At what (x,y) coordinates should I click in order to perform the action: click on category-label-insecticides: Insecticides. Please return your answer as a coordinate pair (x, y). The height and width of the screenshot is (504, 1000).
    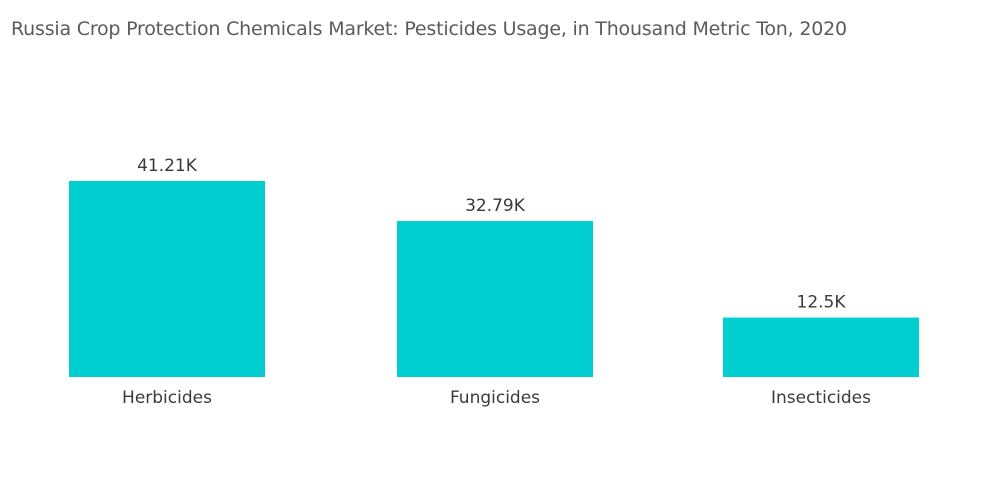
    Looking at the image, I should click on (821, 398).